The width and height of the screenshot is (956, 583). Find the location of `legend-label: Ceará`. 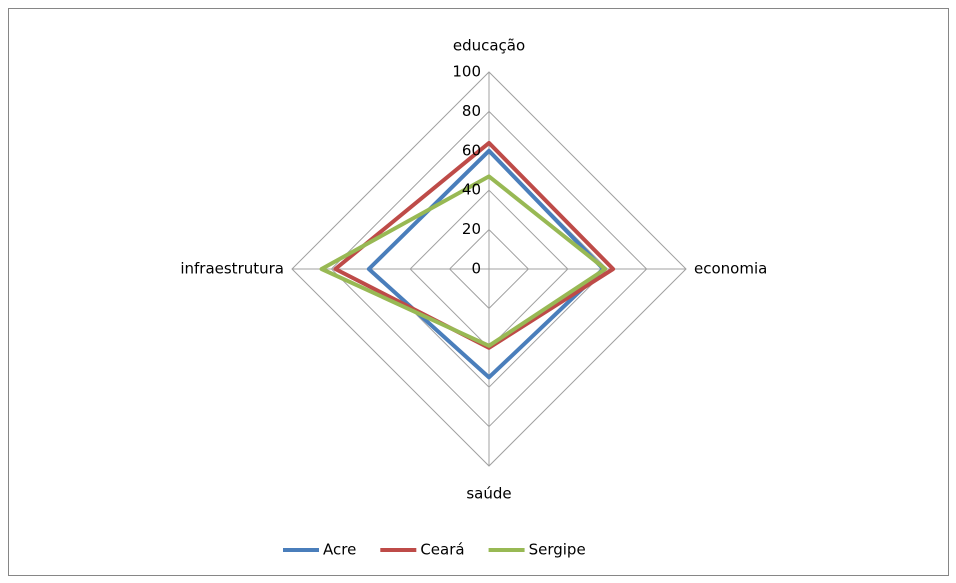

legend-label: Ceará is located at coordinates (442, 550).